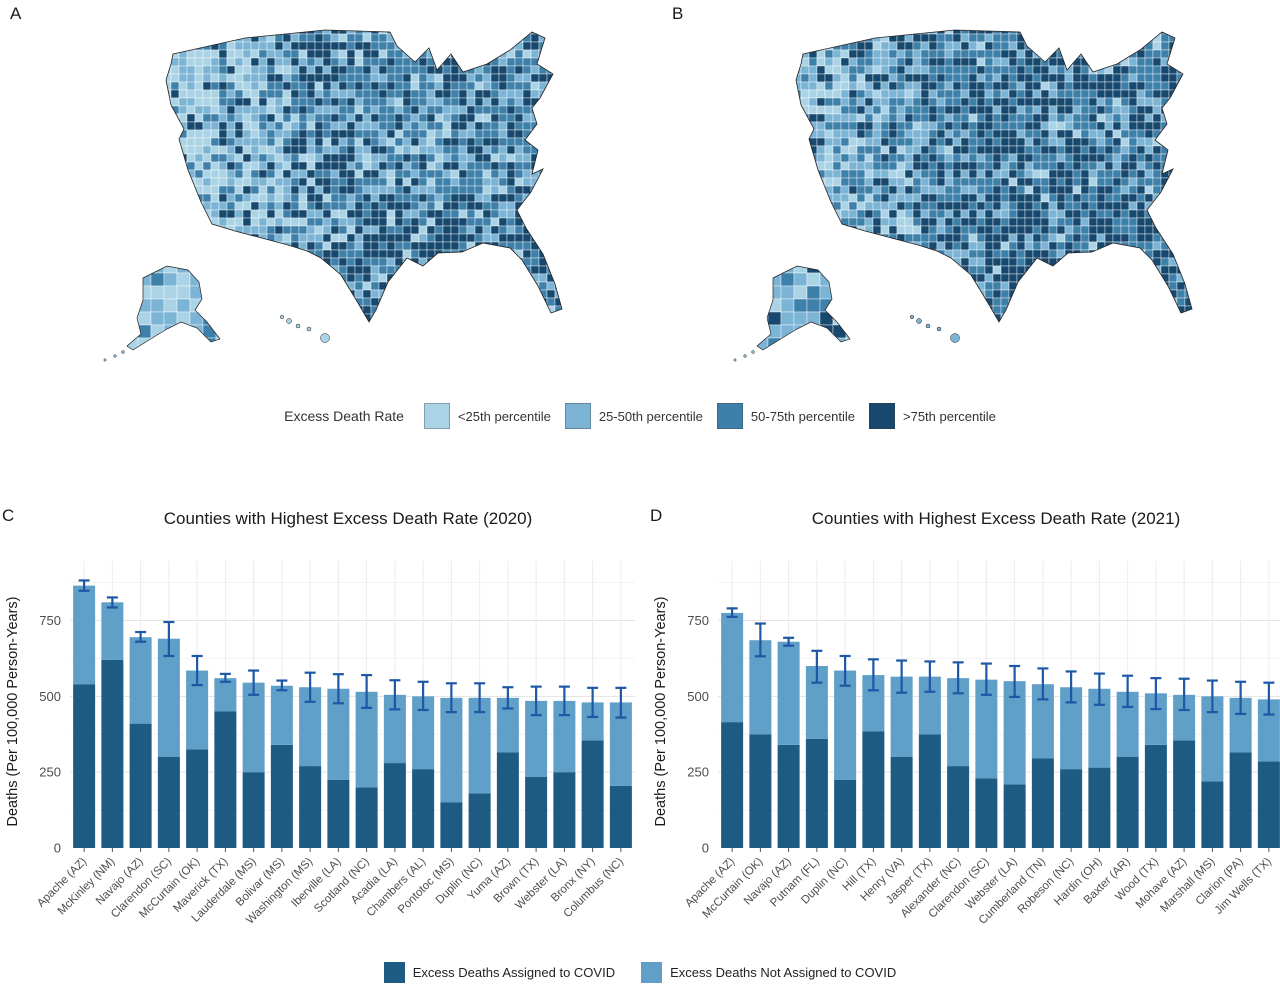  I want to click on us-outline, so click(364, 176).